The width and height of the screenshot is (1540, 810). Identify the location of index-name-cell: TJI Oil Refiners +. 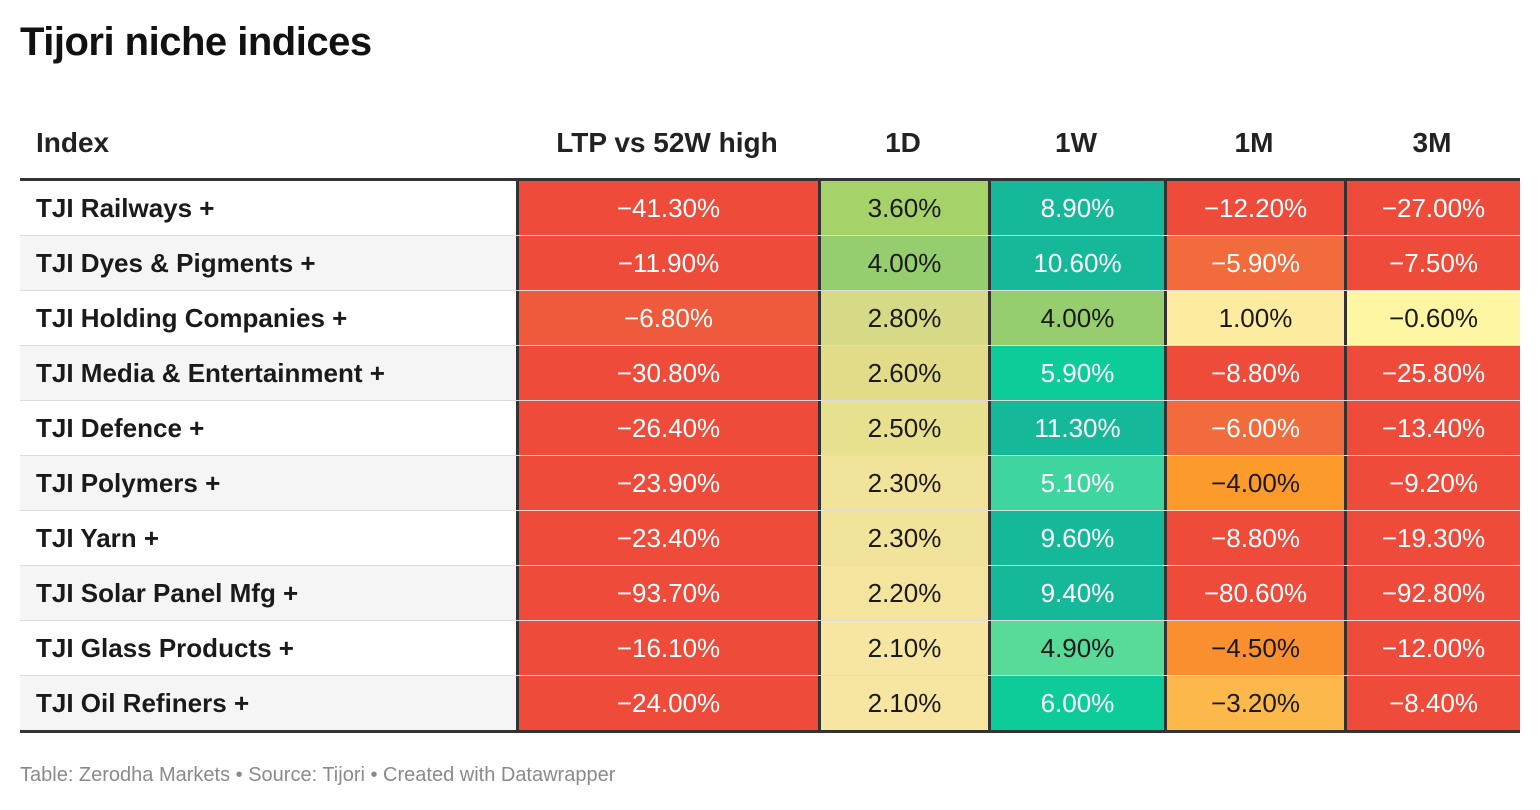
(143, 702).